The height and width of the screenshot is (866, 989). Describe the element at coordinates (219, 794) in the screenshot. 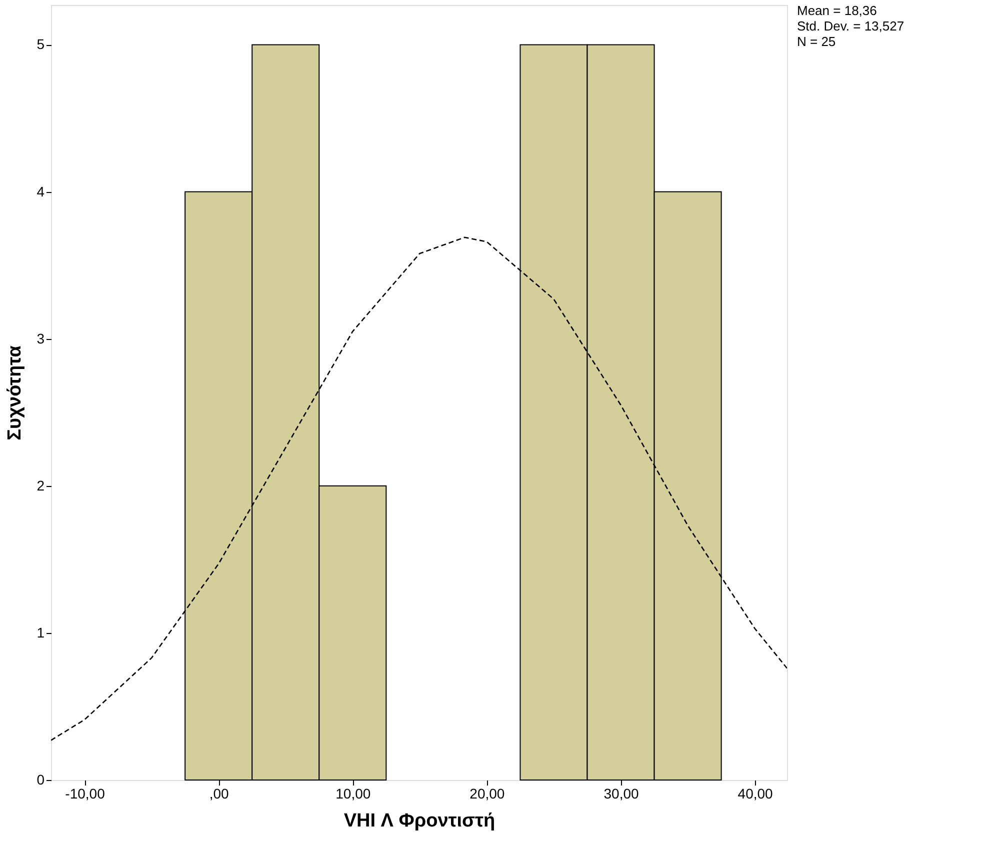

I see `x-tick-label: ,00` at that location.